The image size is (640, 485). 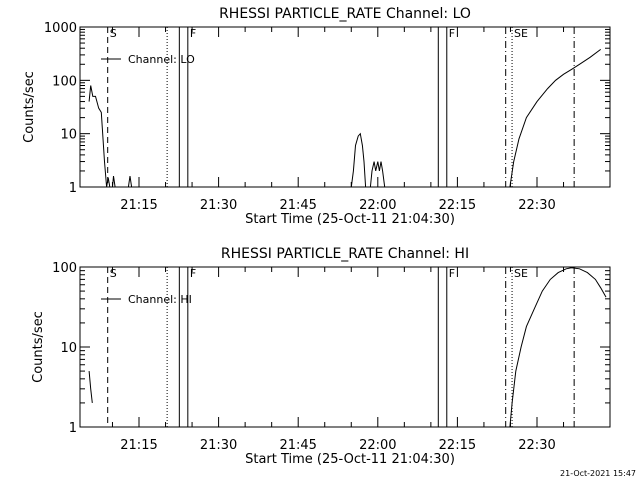 I want to click on panel-1-x-tick-label: 21:30, so click(x=218, y=205).